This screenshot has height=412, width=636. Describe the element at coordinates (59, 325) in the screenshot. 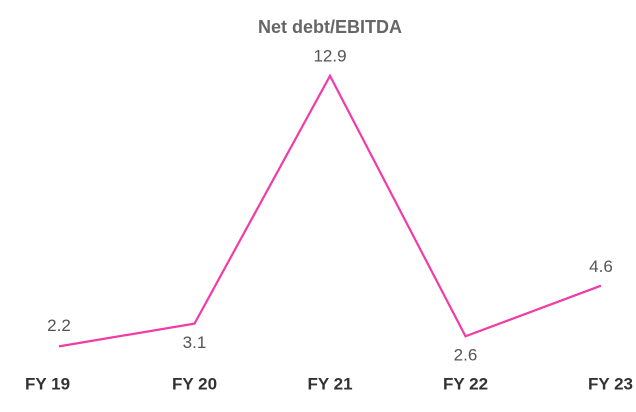

I see `data-label: 2.2` at that location.